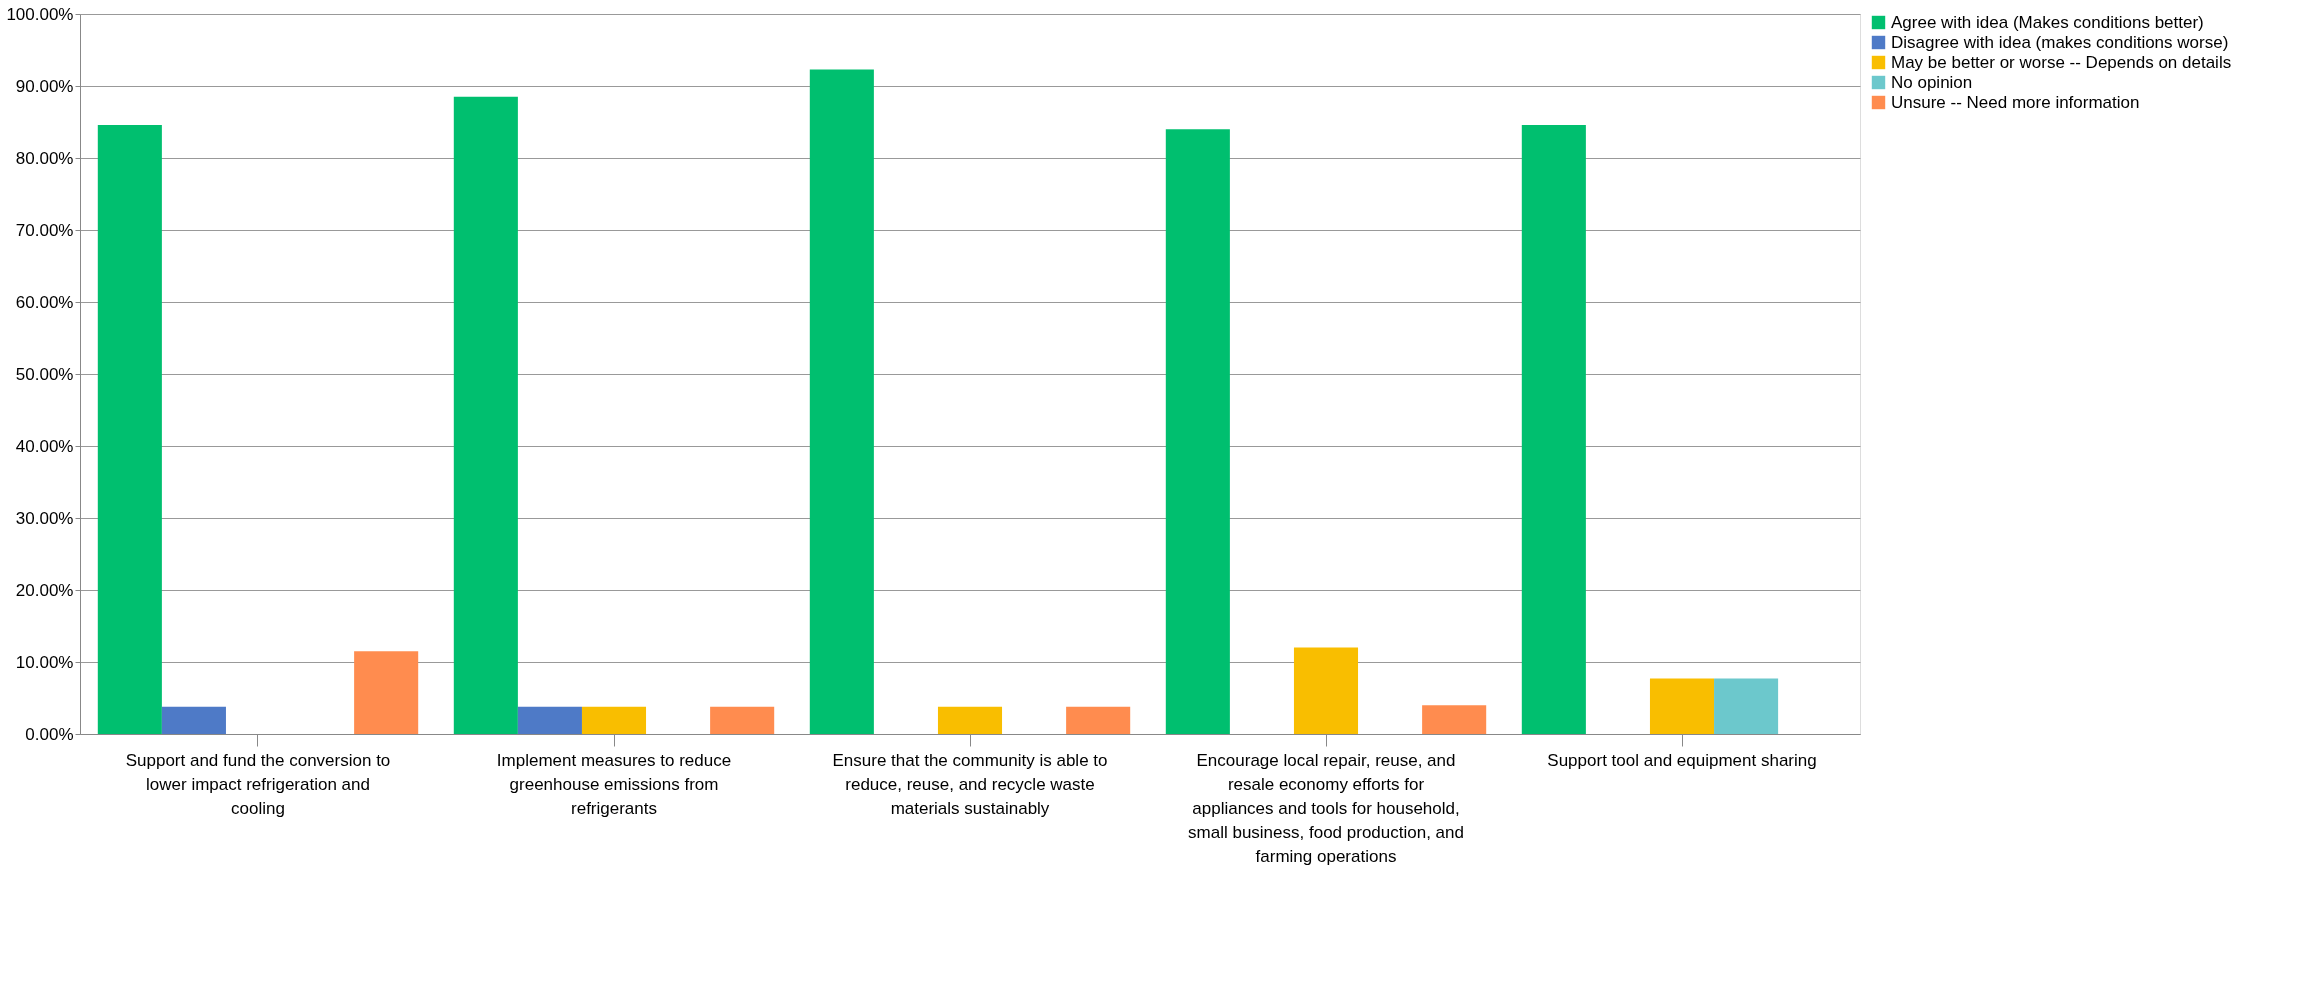 This screenshot has height=994, width=2307. What do you see at coordinates (44, 662) in the screenshot?
I see `y-tick-label: 10.00%` at bounding box center [44, 662].